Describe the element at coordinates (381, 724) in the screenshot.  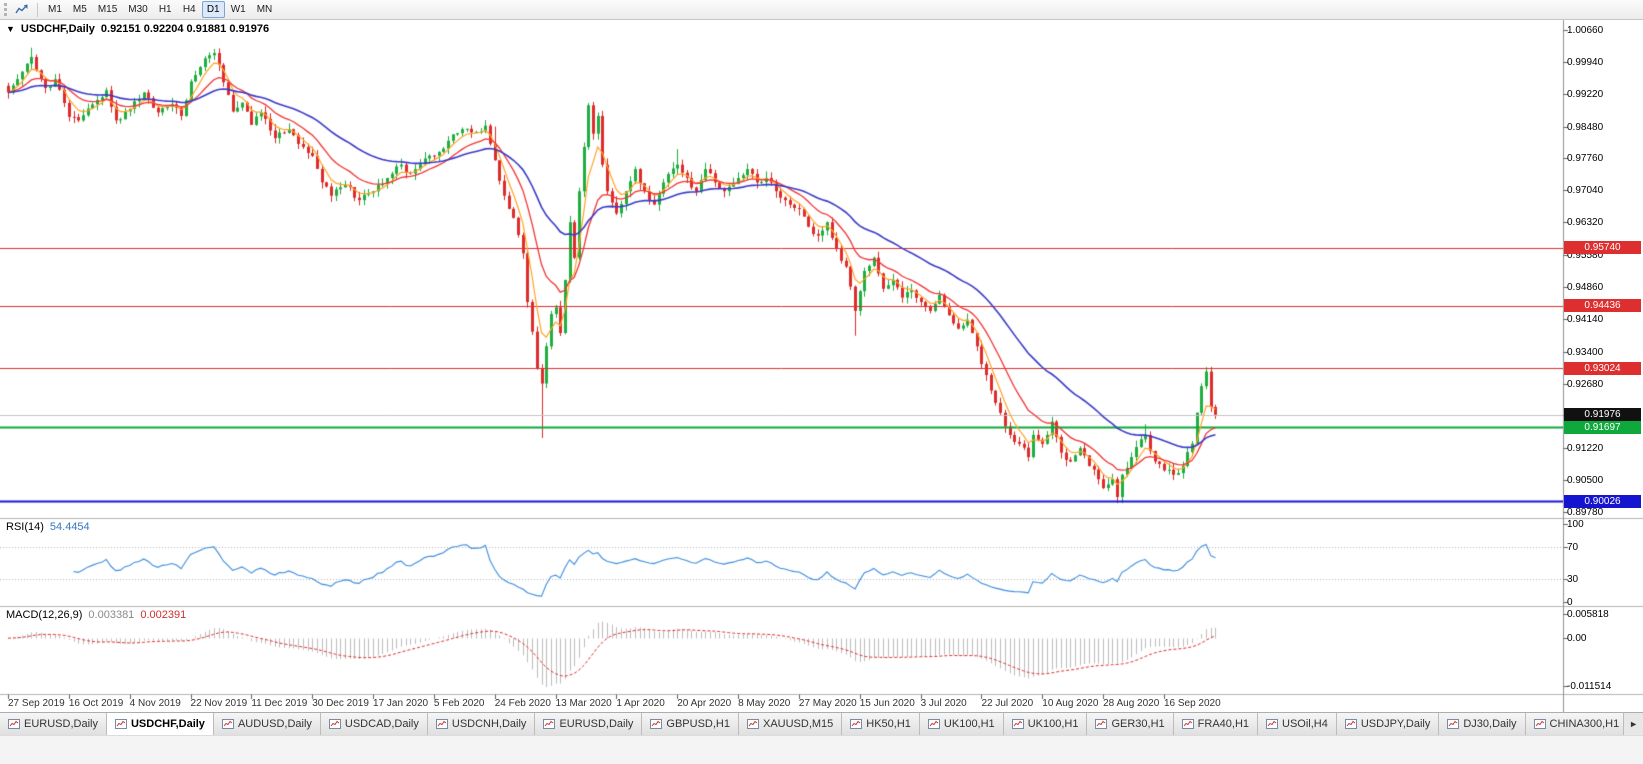
I see `chart-tab-label: USDCAD,Daily` at that location.